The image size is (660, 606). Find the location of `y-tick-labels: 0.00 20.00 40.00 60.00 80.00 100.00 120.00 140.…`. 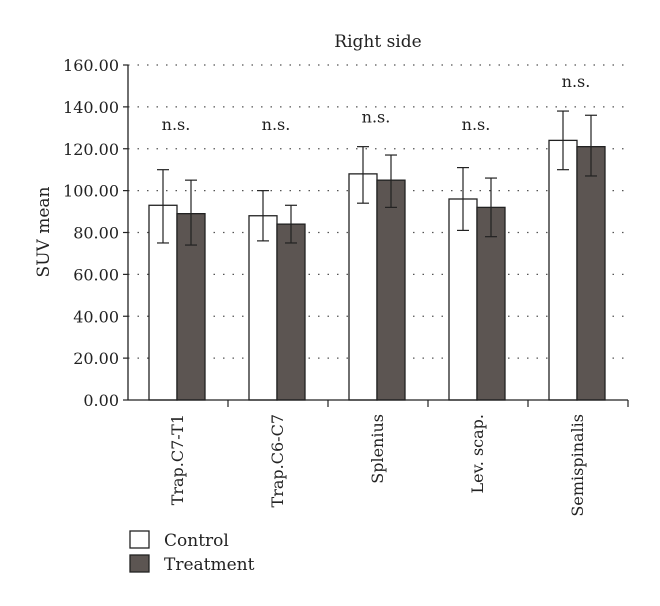

y-tick-labels: 0.00 20.00 40.00 60.00 80.00 100.00 120.00 140.… is located at coordinates (95, 233).